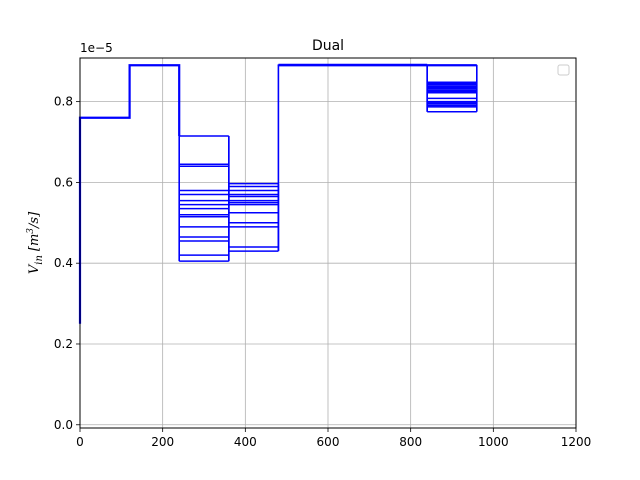  Describe the element at coordinates (576, 442) in the screenshot. I see `x-tick-label: 1200` at that location.